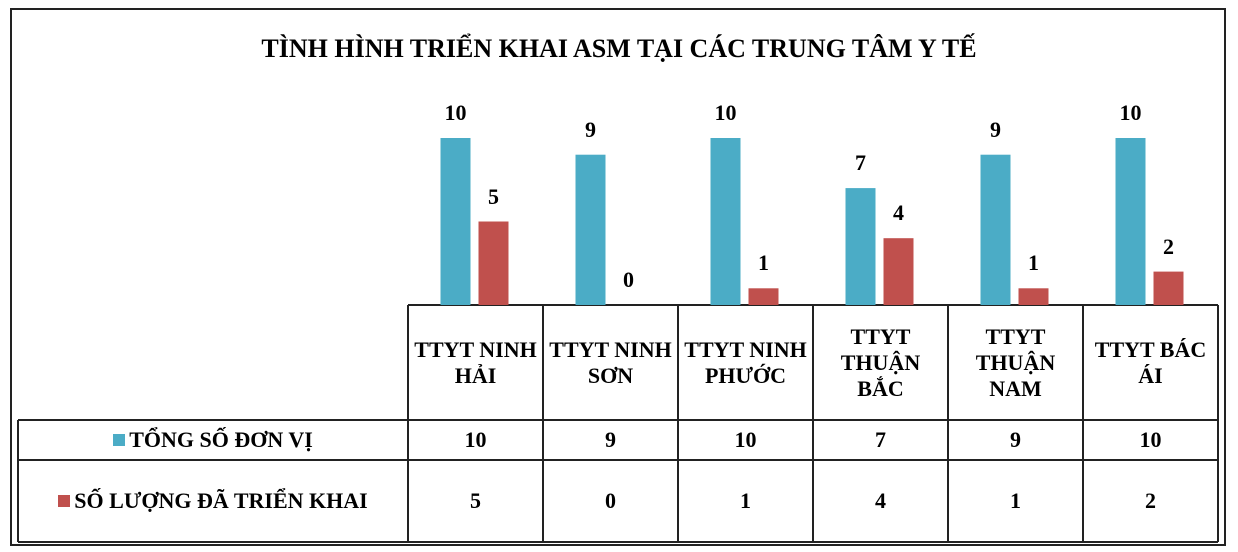 The width and height of the screenshot is (1238, 552). I want to click on category-label: TTYT NINH SƠN, so click(610, 362).